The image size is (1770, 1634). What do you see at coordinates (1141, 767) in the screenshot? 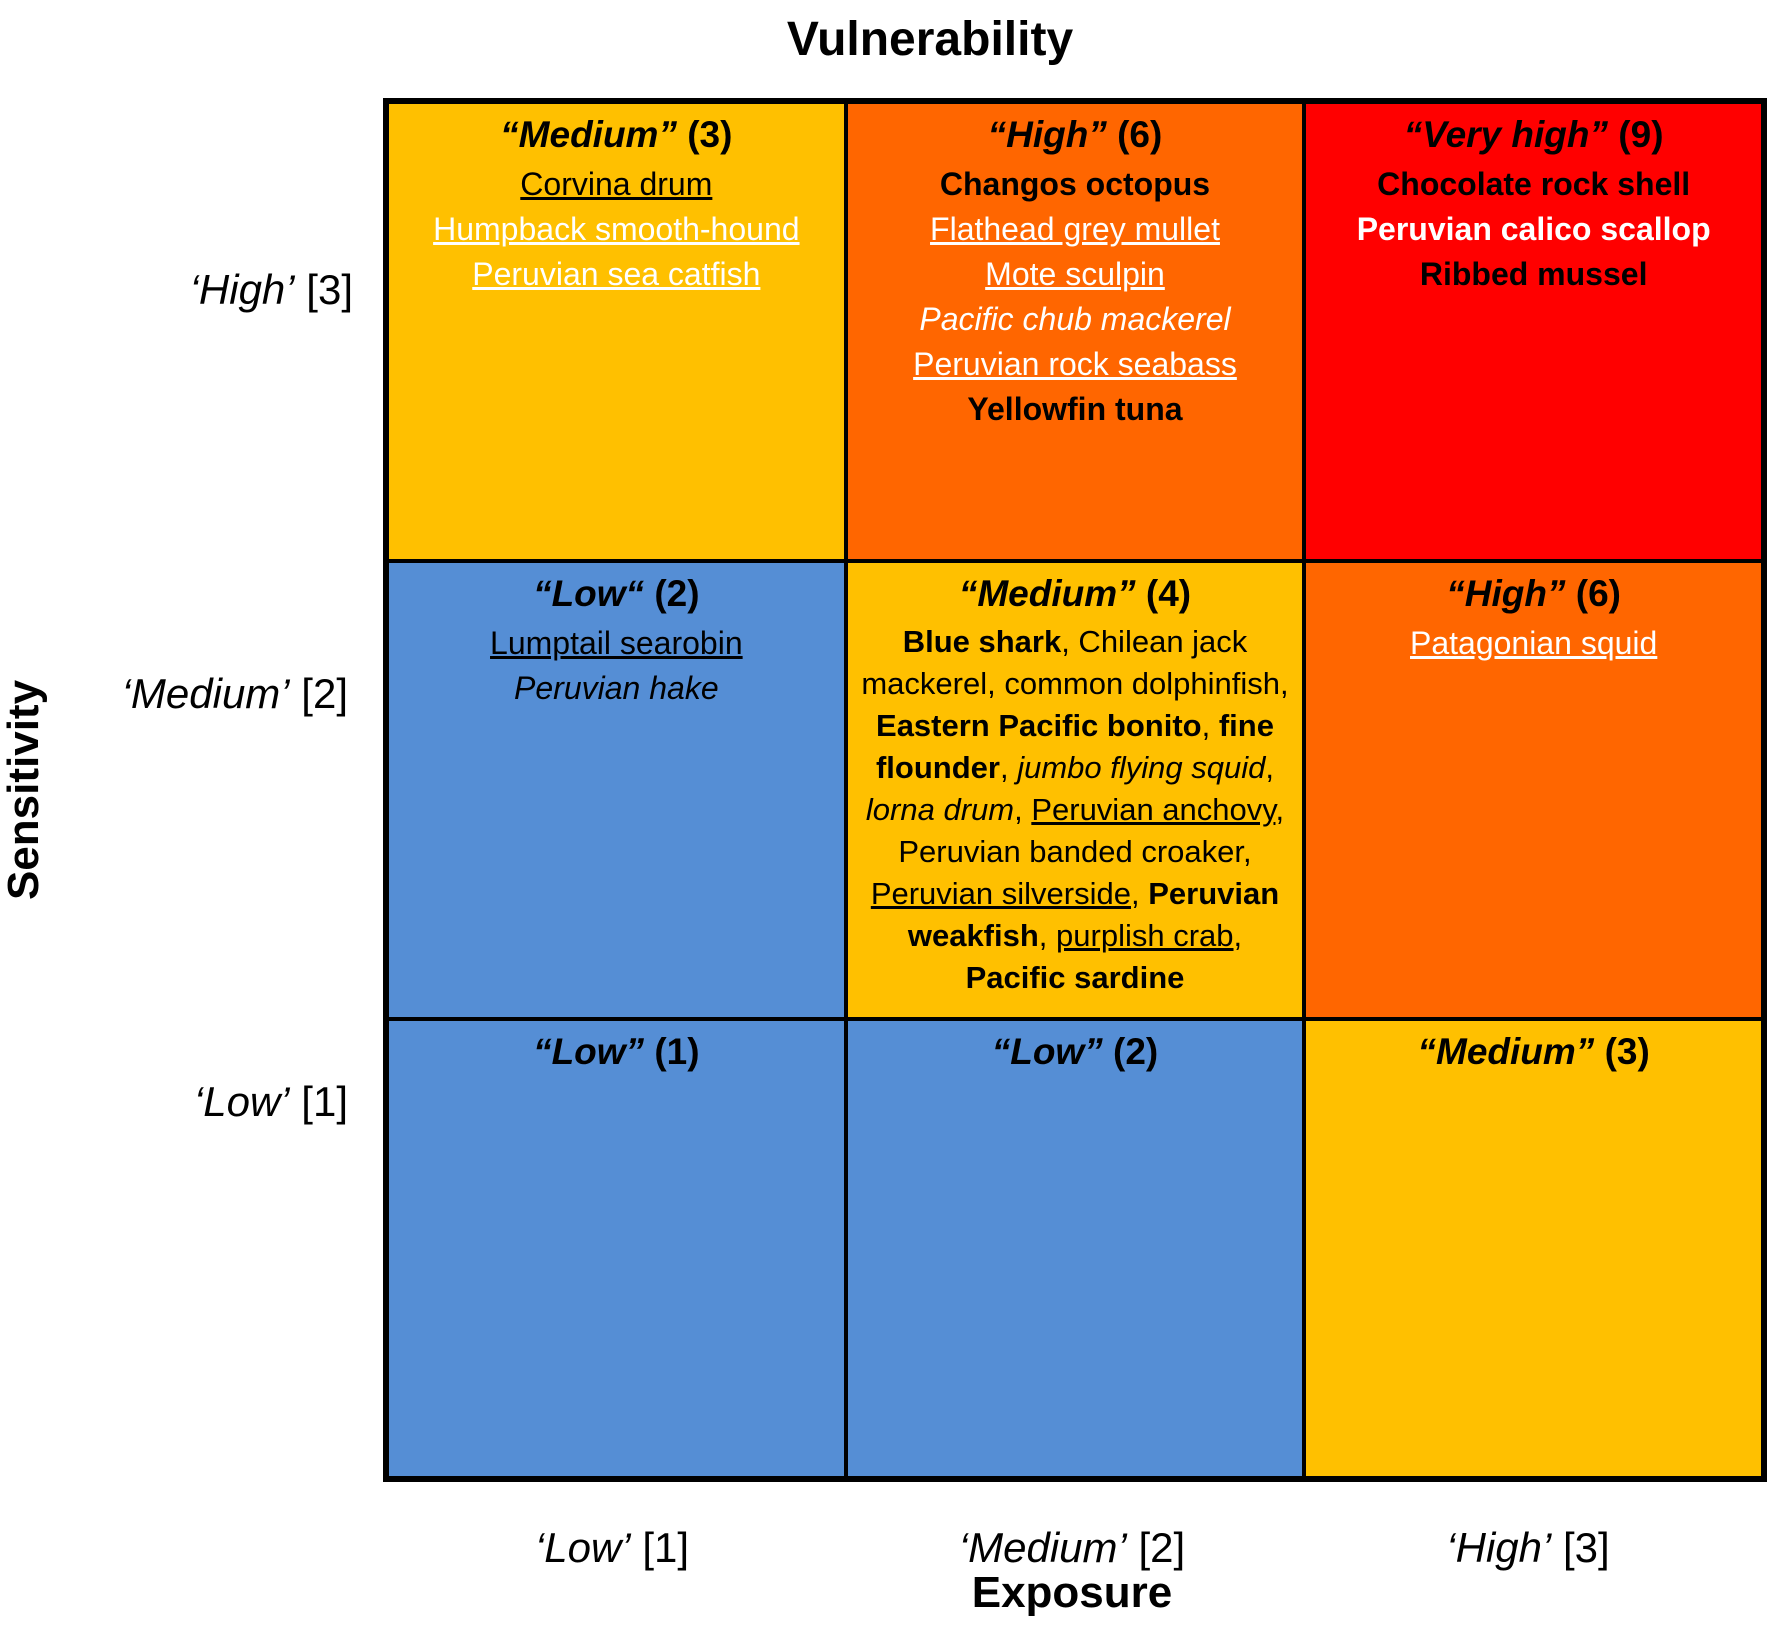
I see `species-name: jumbo flying squid` at bounding box center [1141, 767].